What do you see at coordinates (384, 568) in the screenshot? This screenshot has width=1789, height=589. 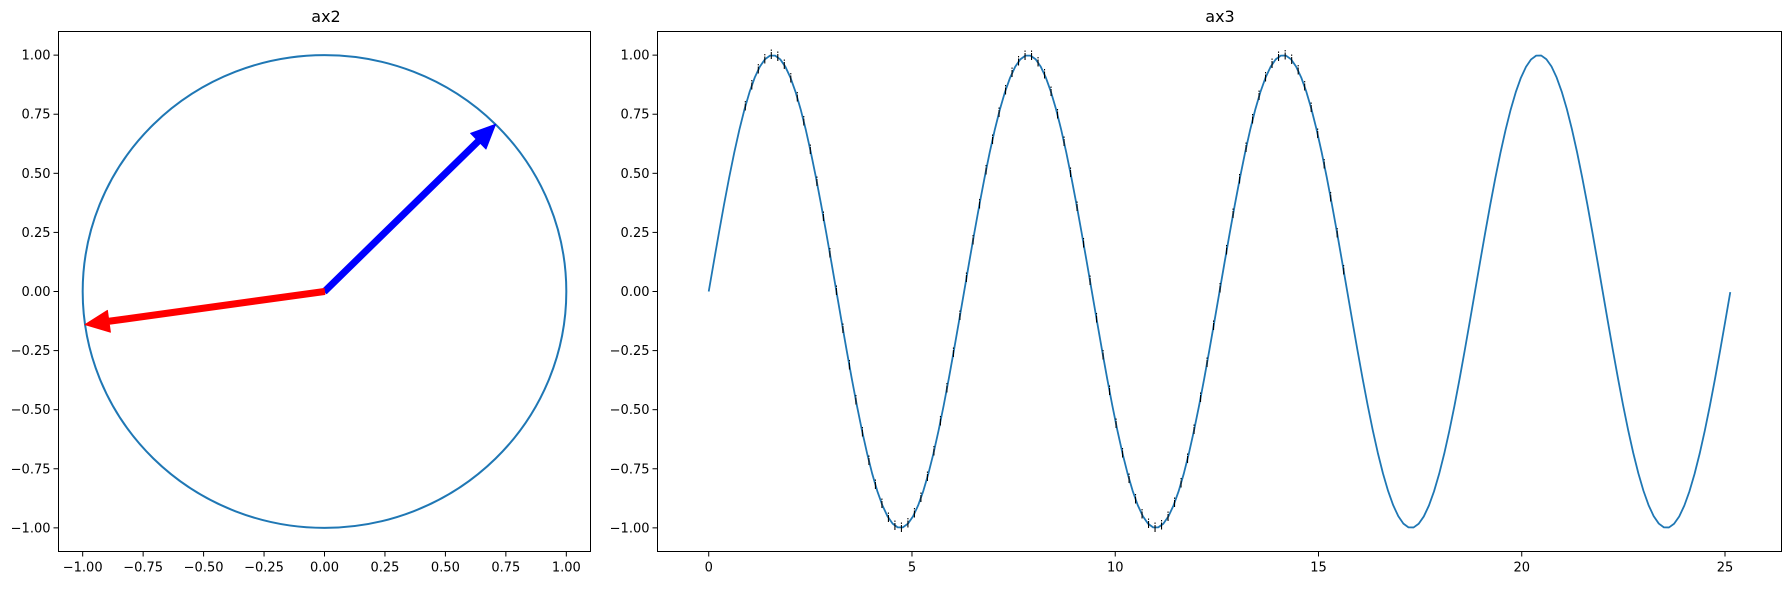 I see `ax2-x-tick-label: 0.25` at bounding box center [384, 568].